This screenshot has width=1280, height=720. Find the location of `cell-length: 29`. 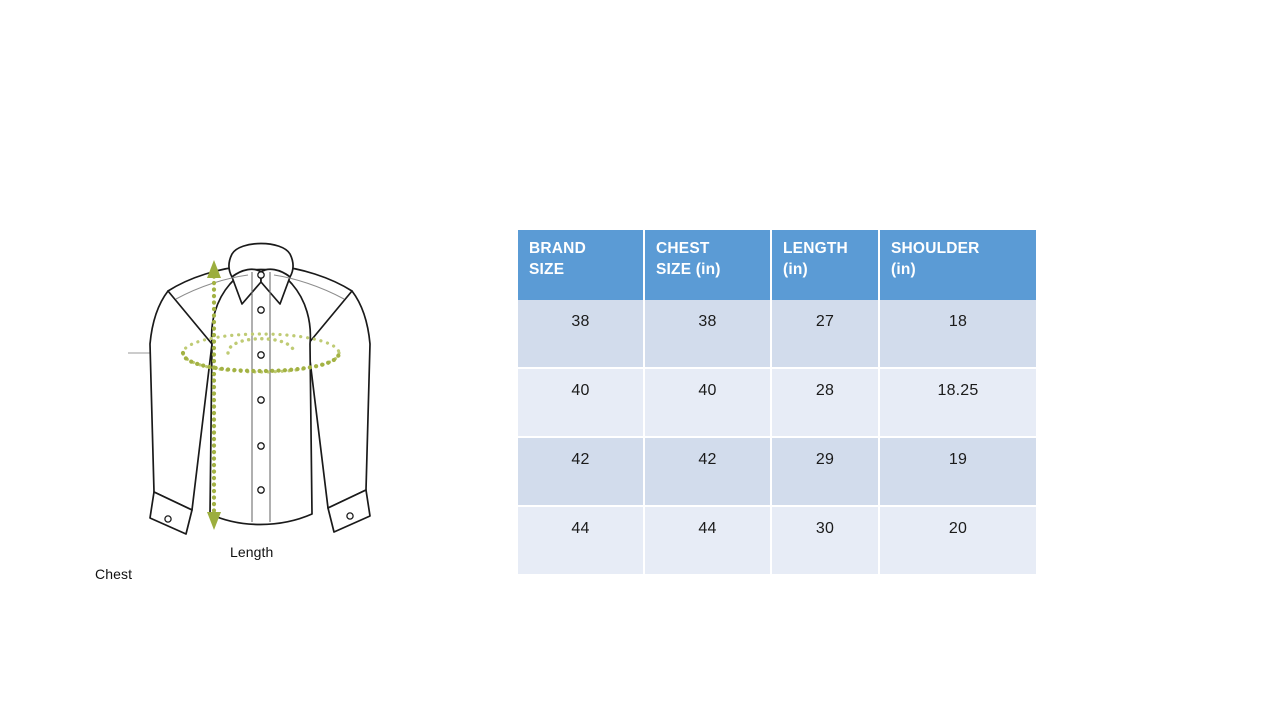

cell-length: 29 is located at coordinates (826, 472).